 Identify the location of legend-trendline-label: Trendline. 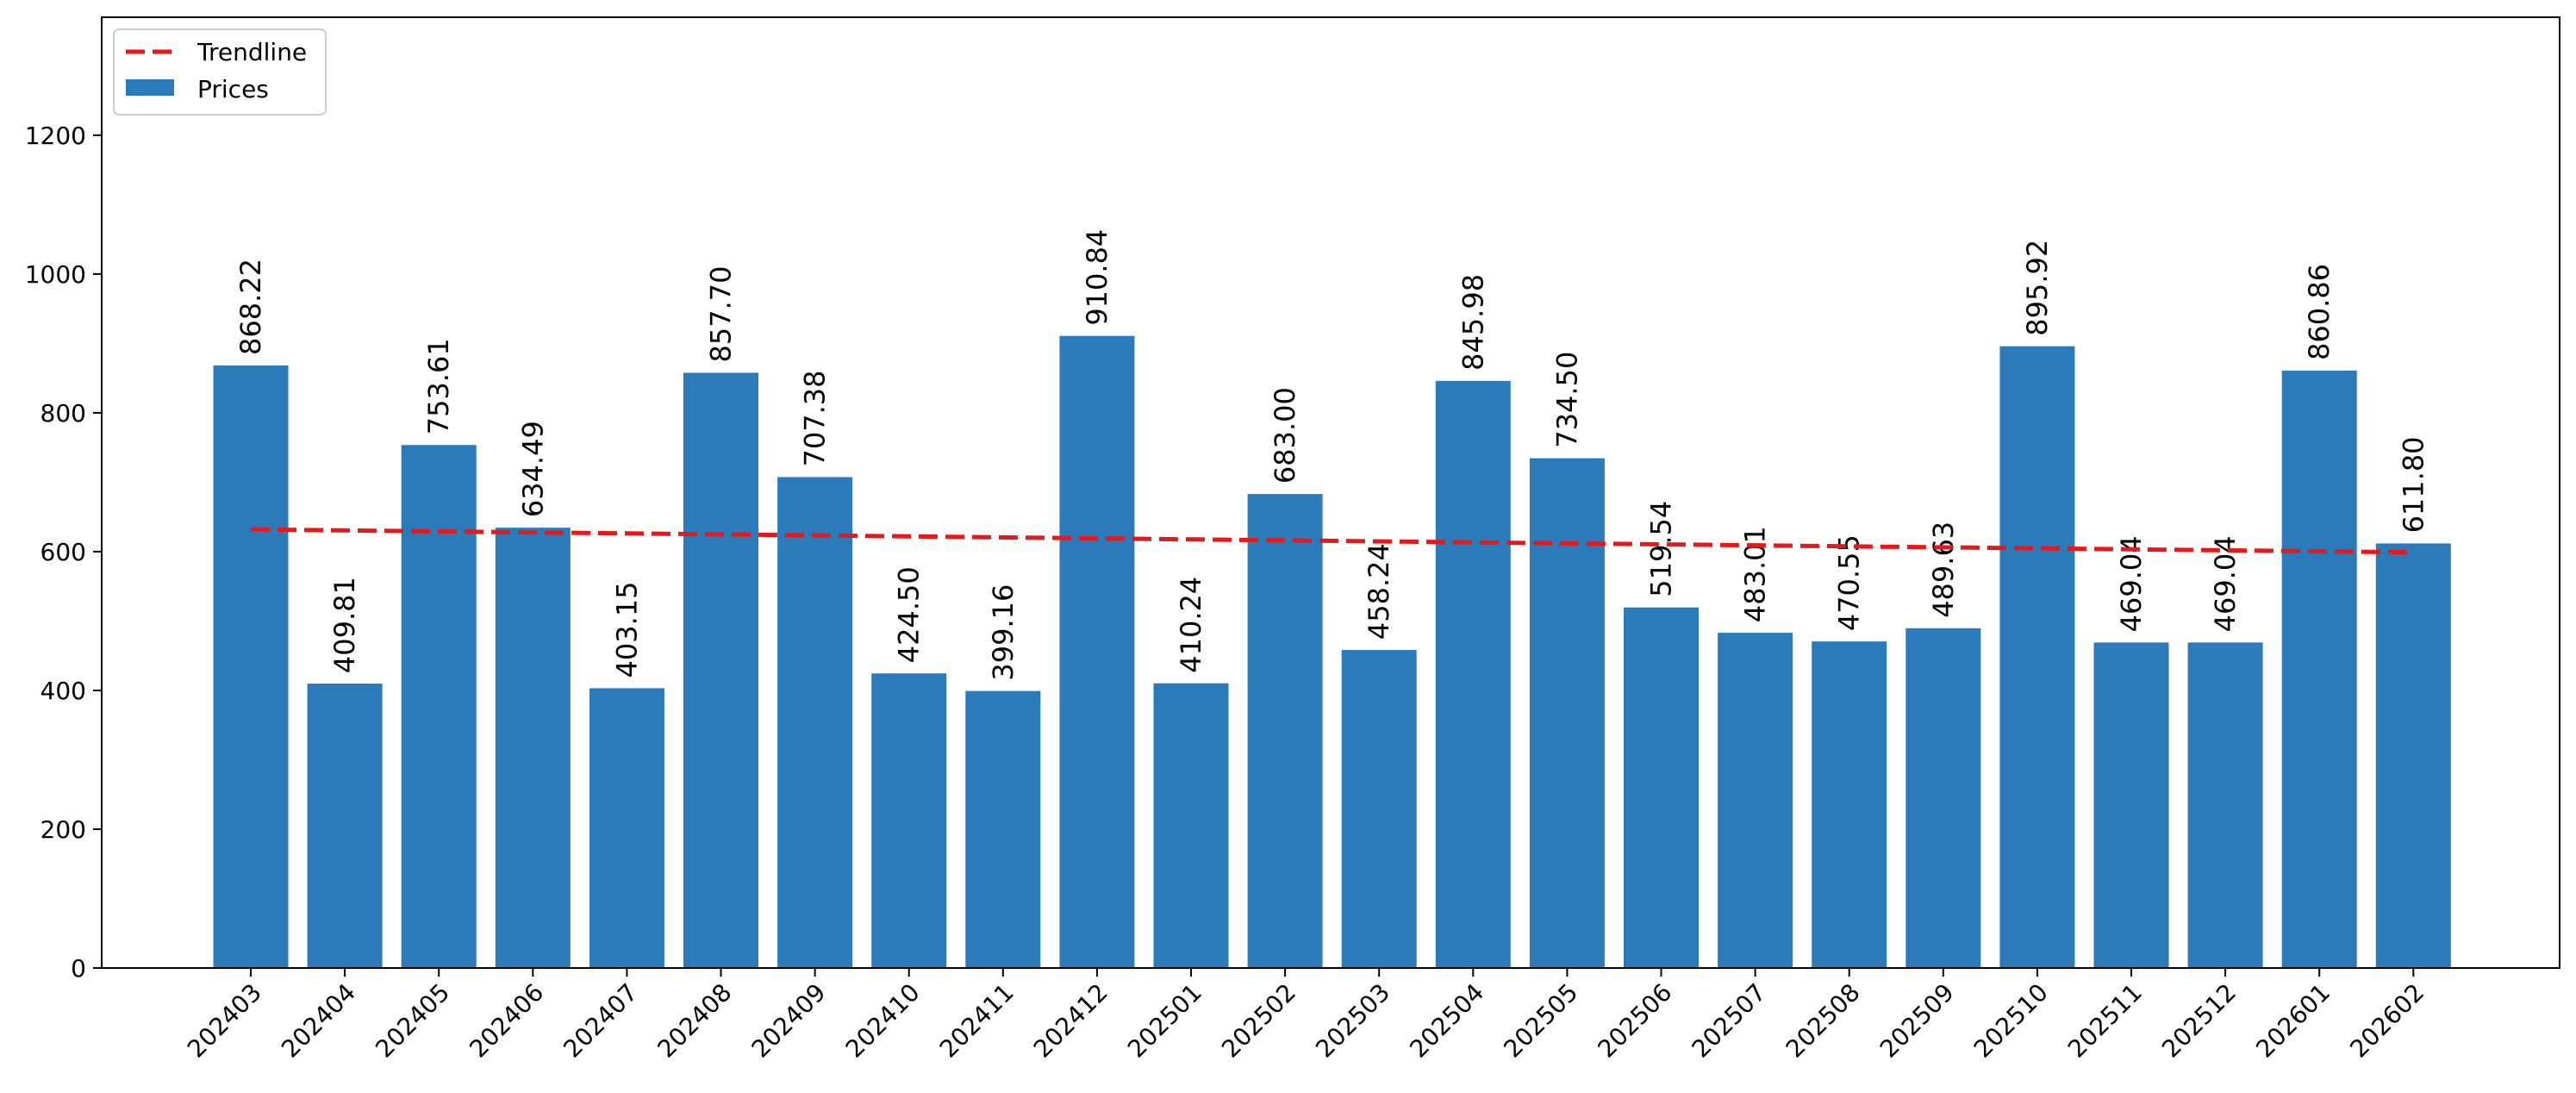
(251, 52).